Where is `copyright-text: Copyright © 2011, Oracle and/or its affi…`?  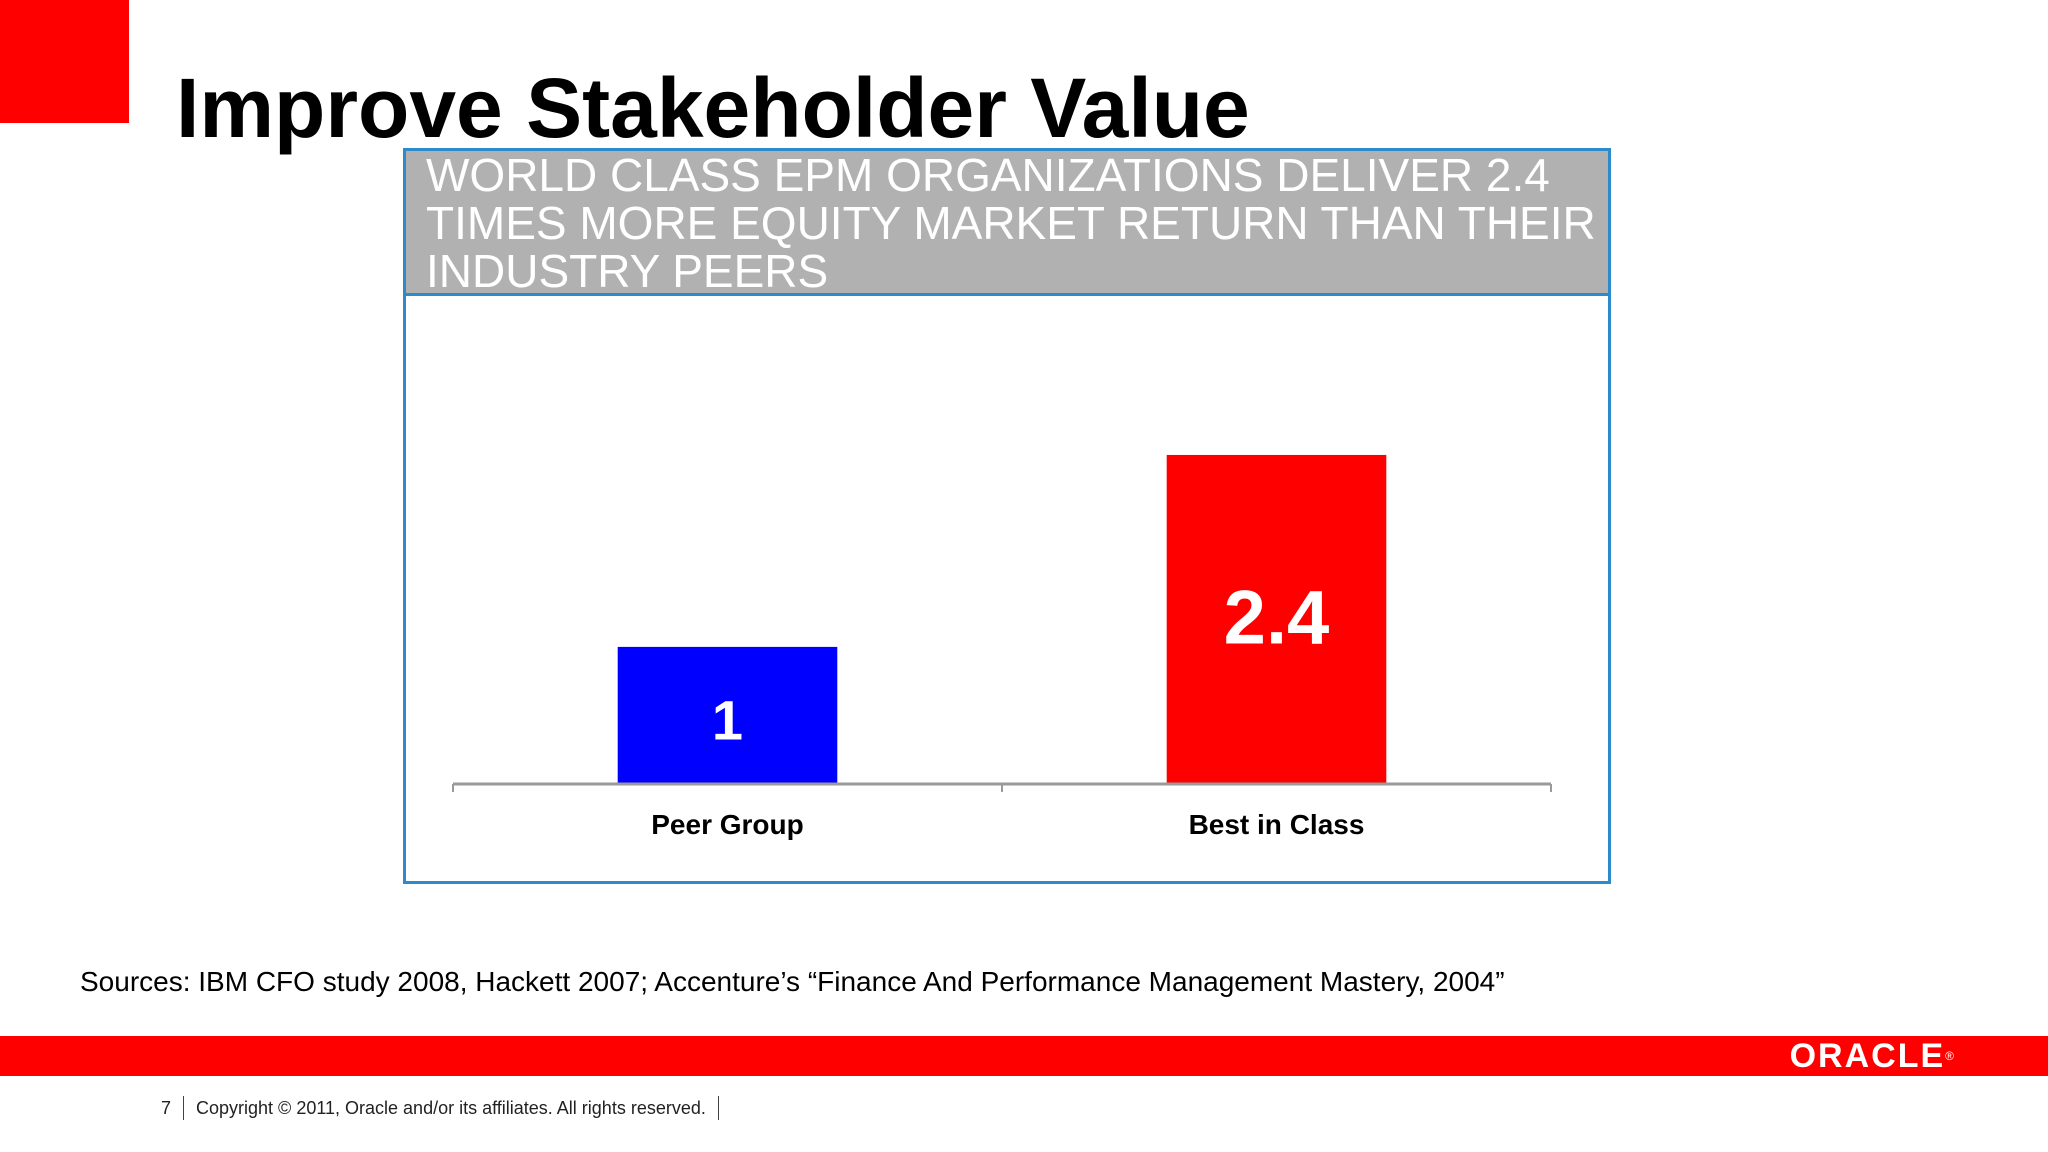 copyright-text: Copyright © 2011, Oracle and/or its affi… is located at coordinates (451, 1107).